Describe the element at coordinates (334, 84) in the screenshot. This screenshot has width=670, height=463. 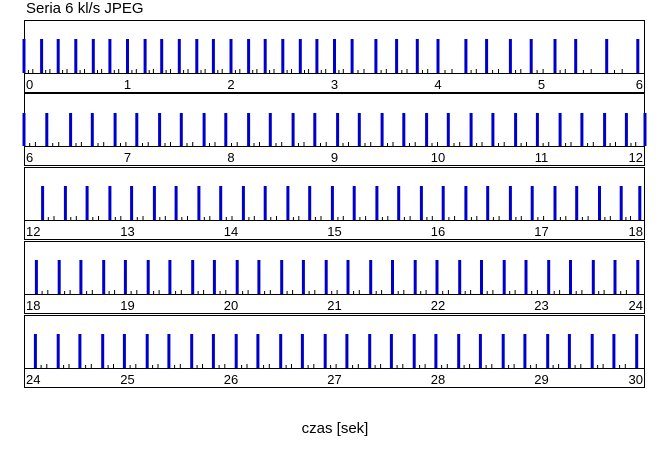
I see `x-tick-label: 3` at that location.